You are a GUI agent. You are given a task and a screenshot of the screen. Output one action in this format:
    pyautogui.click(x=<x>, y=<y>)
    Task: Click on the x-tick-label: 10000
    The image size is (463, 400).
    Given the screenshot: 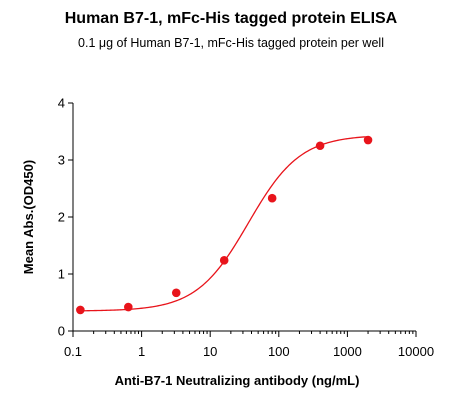 What is the action you would take?
    pyautogui.click(x=416, y=351)
    